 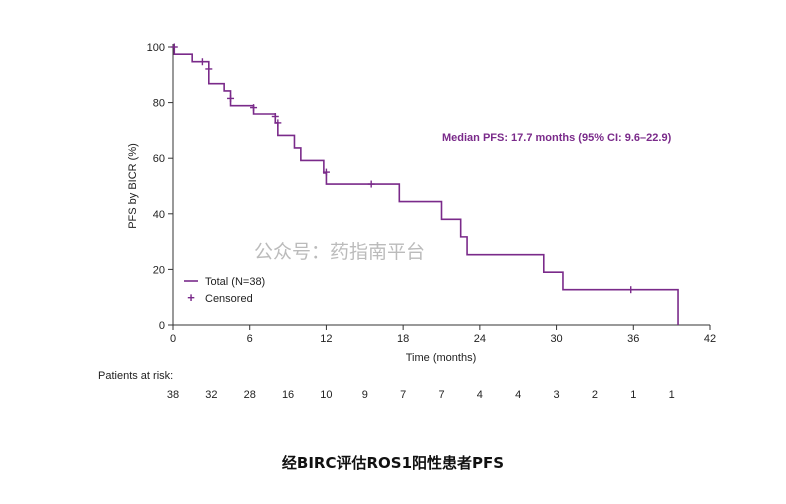 I want to click on y-tick-label: 0, so click(x=162, y=326).